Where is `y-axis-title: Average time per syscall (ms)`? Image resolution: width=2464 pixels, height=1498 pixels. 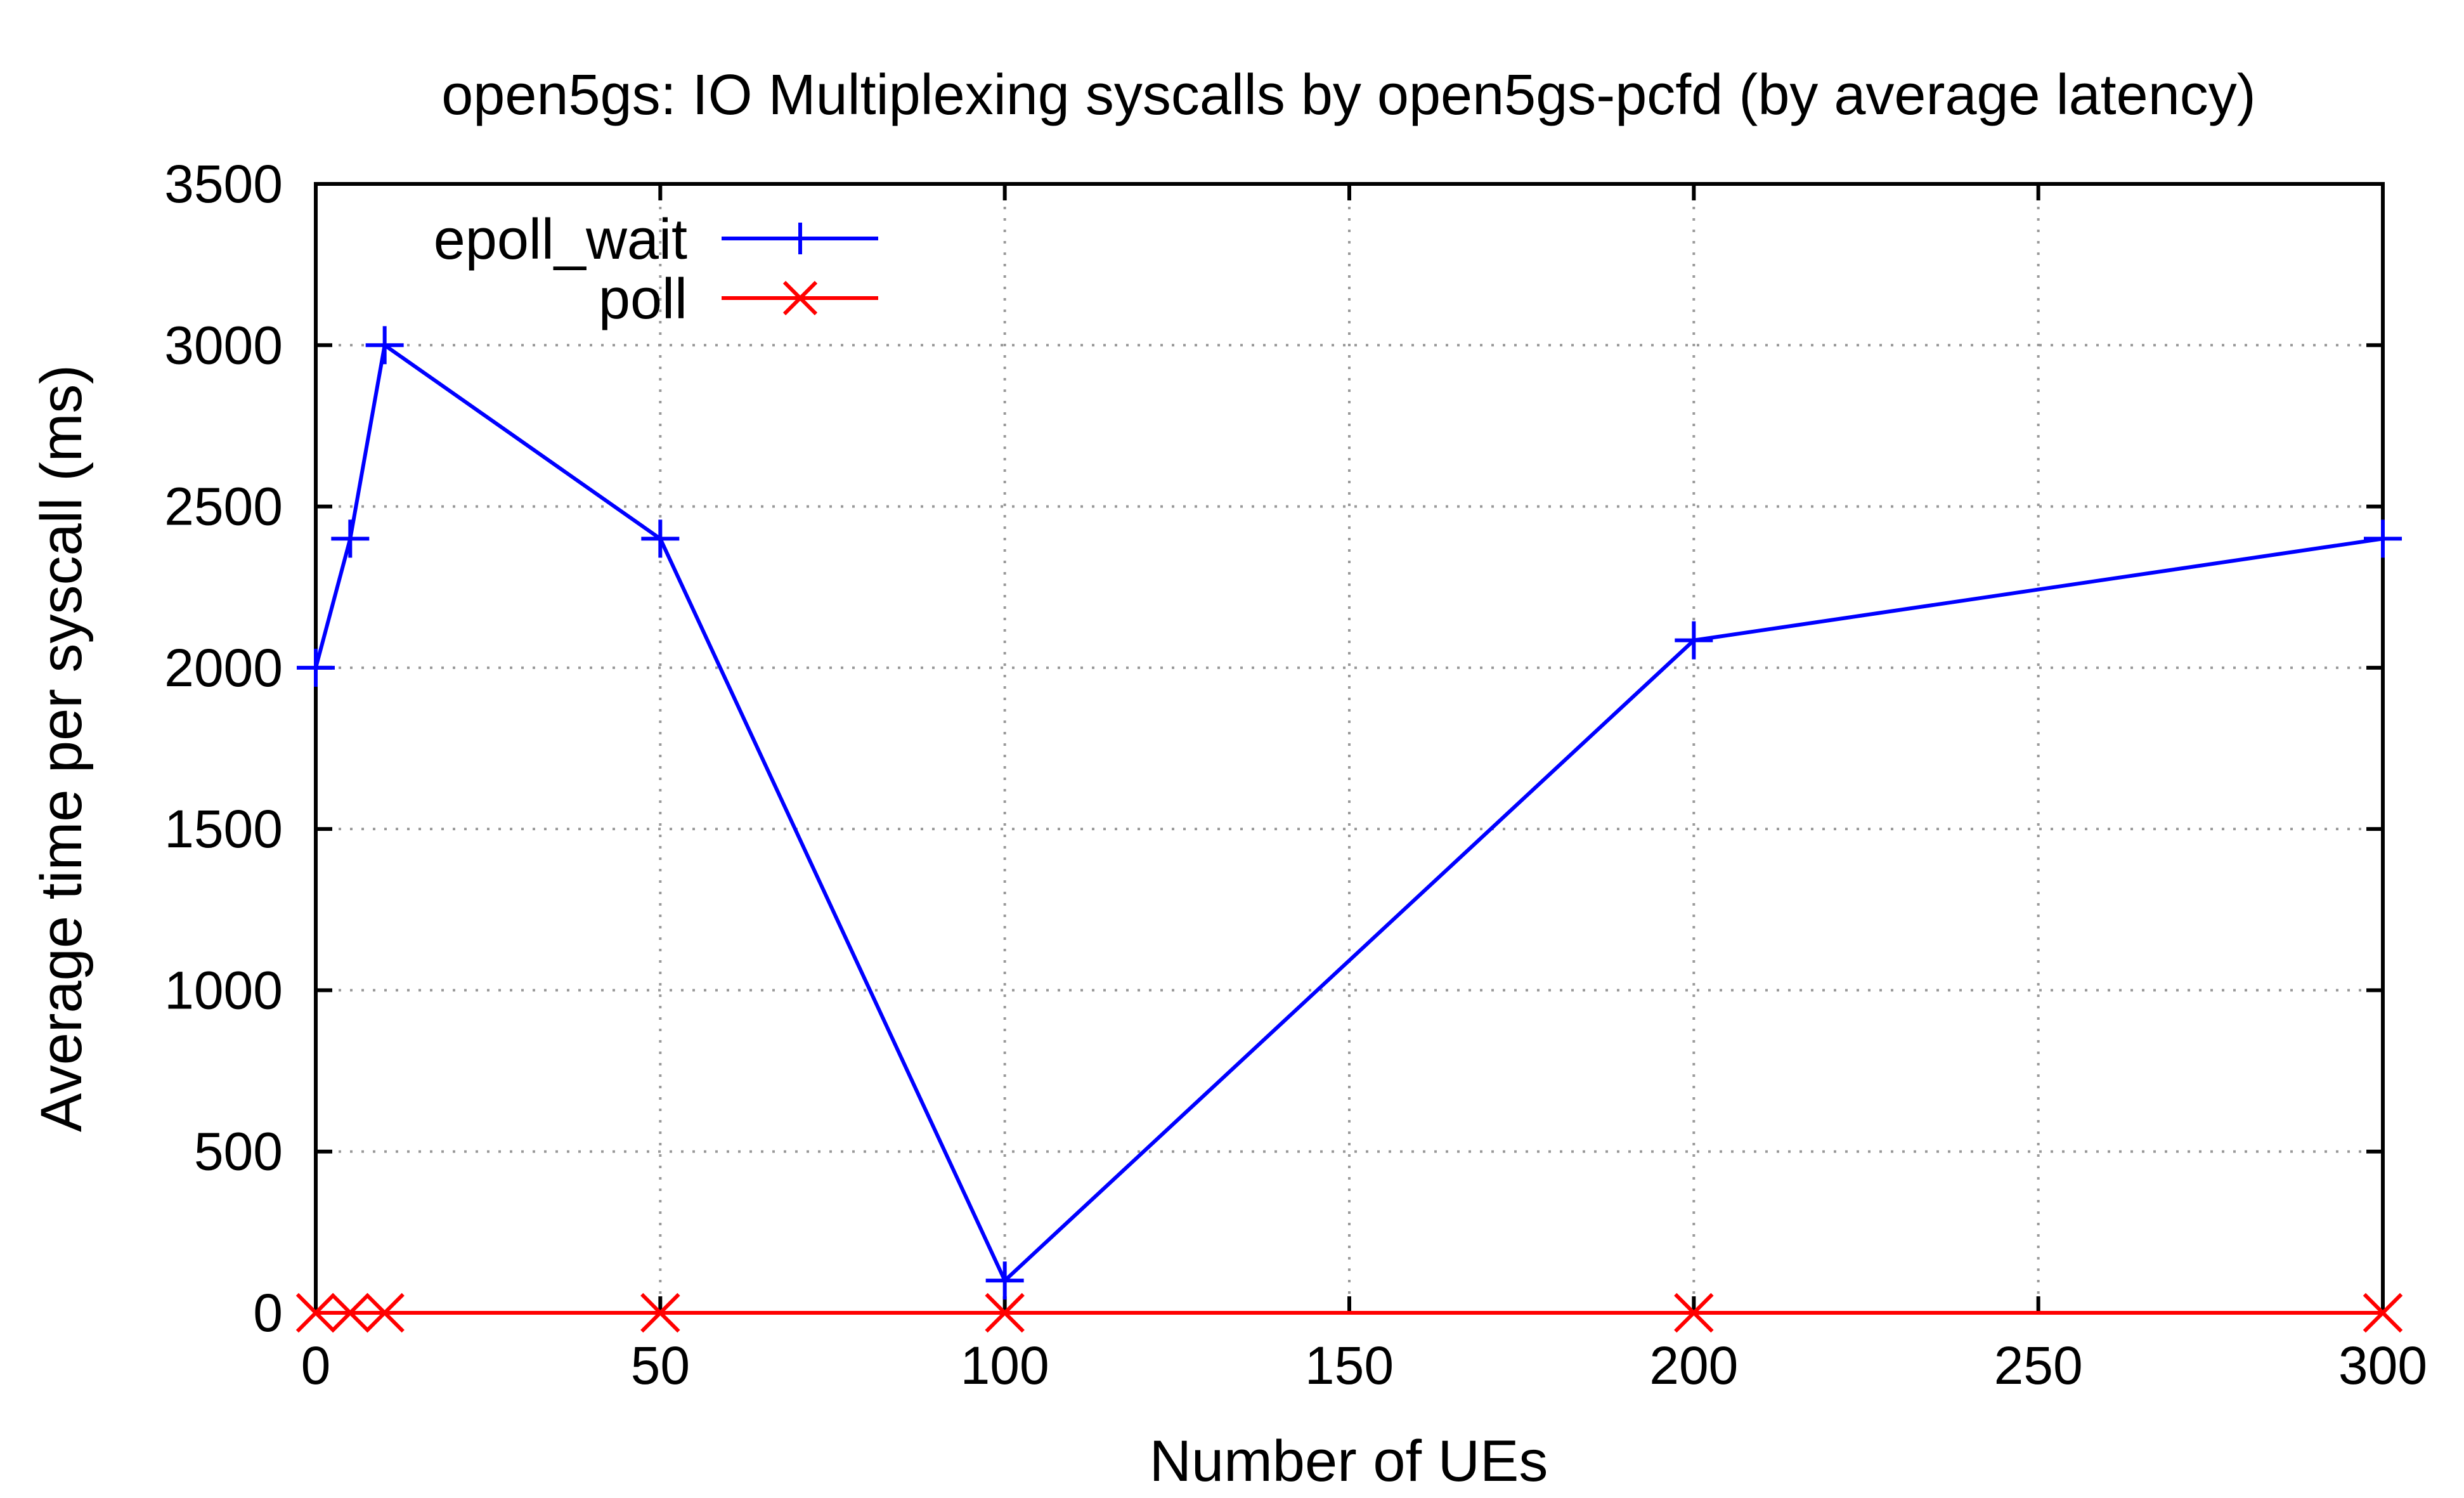 y-axis-title: Average time per syscall (ms) is located at coordinates (61, 749).